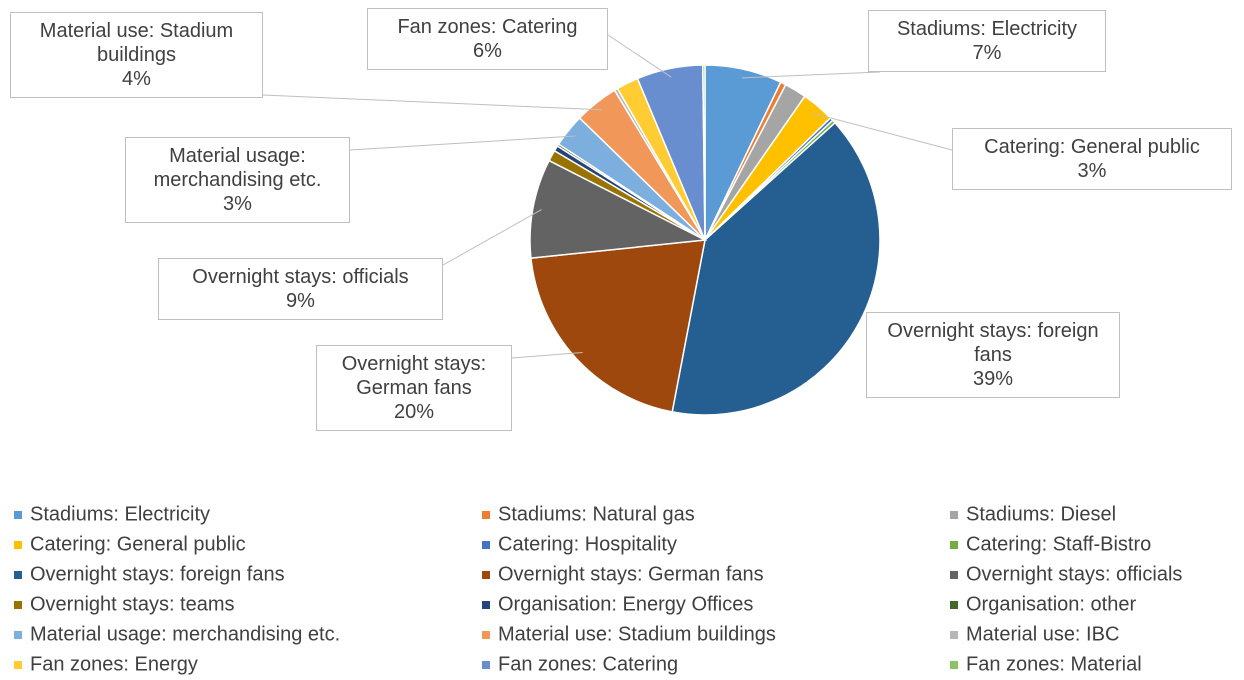  Describe the element at coordinates (138, 544) in the screenshot. I see `legend-label: Catering: General public` at that location.